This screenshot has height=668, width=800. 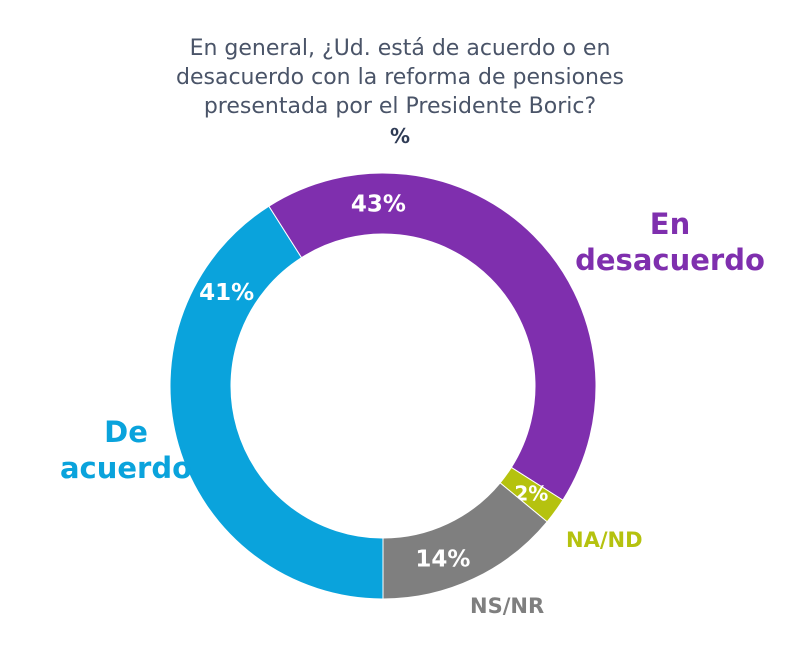 What do you see at coordinates (442, 559) in the screenshot?
I see `value-label-ns-nr: 14%` at bounding box center [442, 559].